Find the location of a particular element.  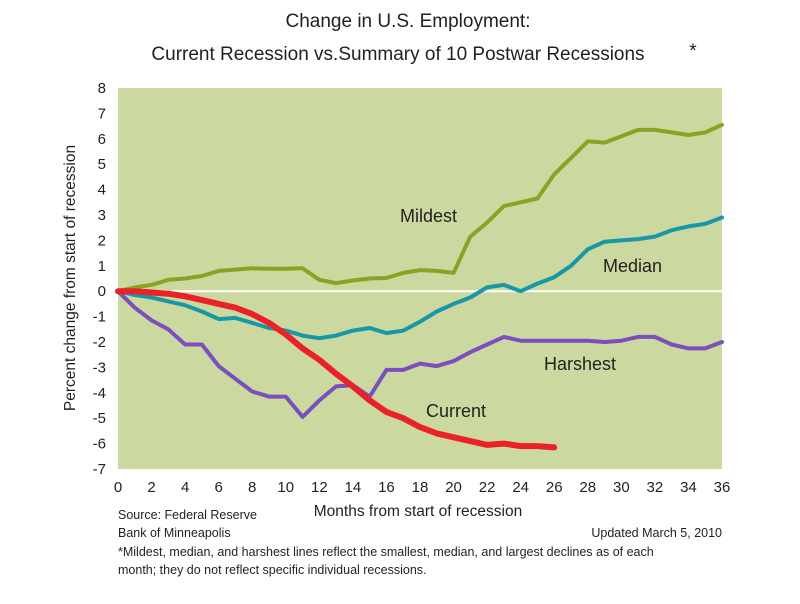

x-axis-ticks: 0 2 4 6 8 10 12 14 16 18 20 22 24 26 28 30 32 34 36 is located at coordinates (422, 487).